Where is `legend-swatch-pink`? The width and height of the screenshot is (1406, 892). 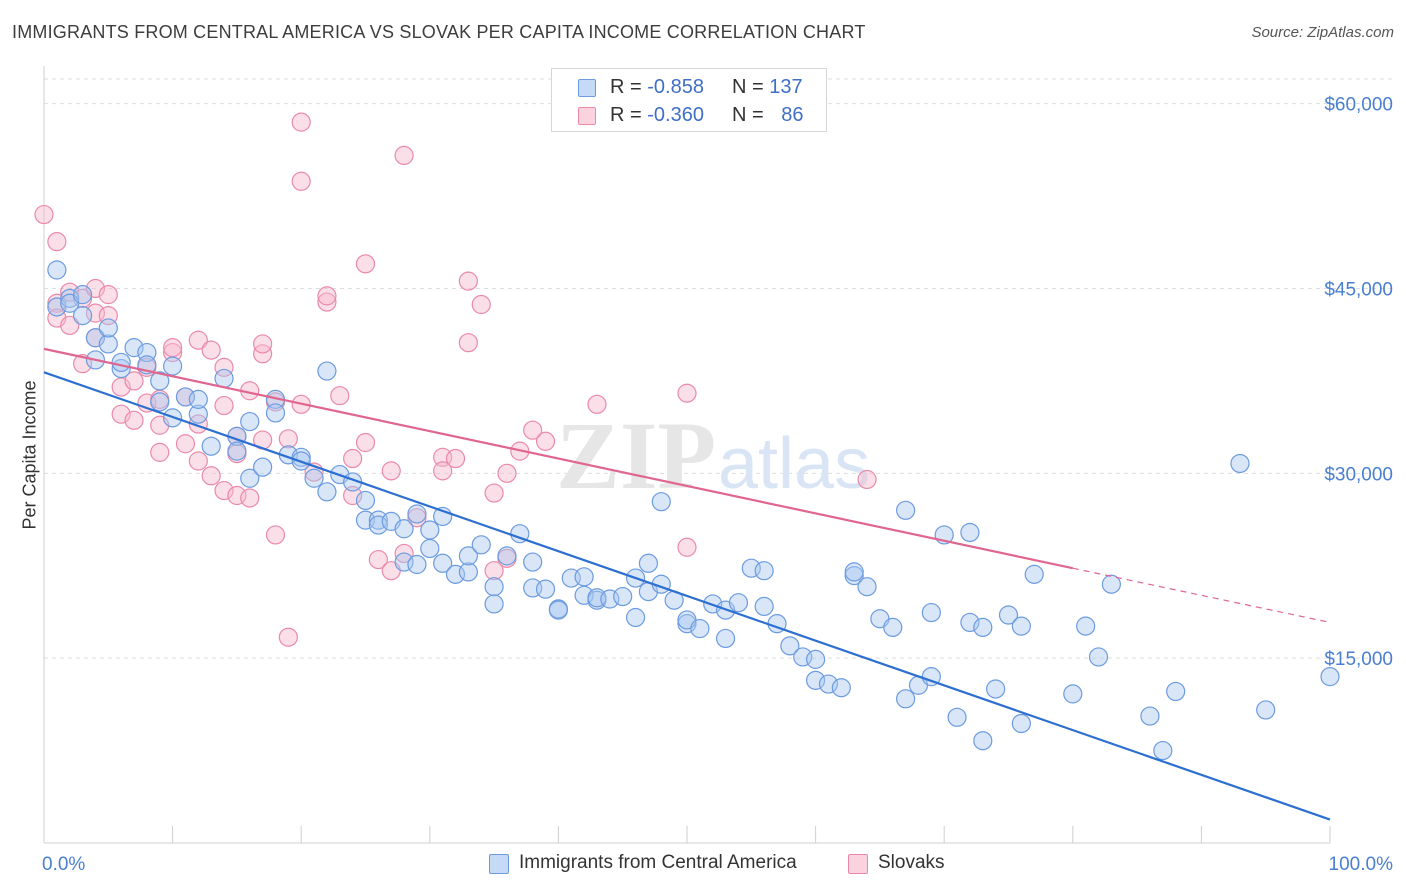 legend-swatch-pink is located at coordinates (587, 116).